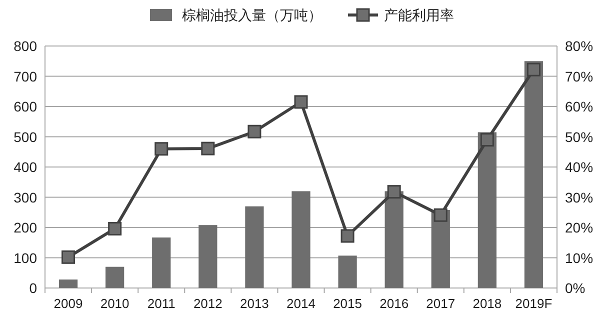  What do you see at coordinates (26, 46) in the screenshot?
I see `y-tick-label: 800` at bounding box center [26, 46].